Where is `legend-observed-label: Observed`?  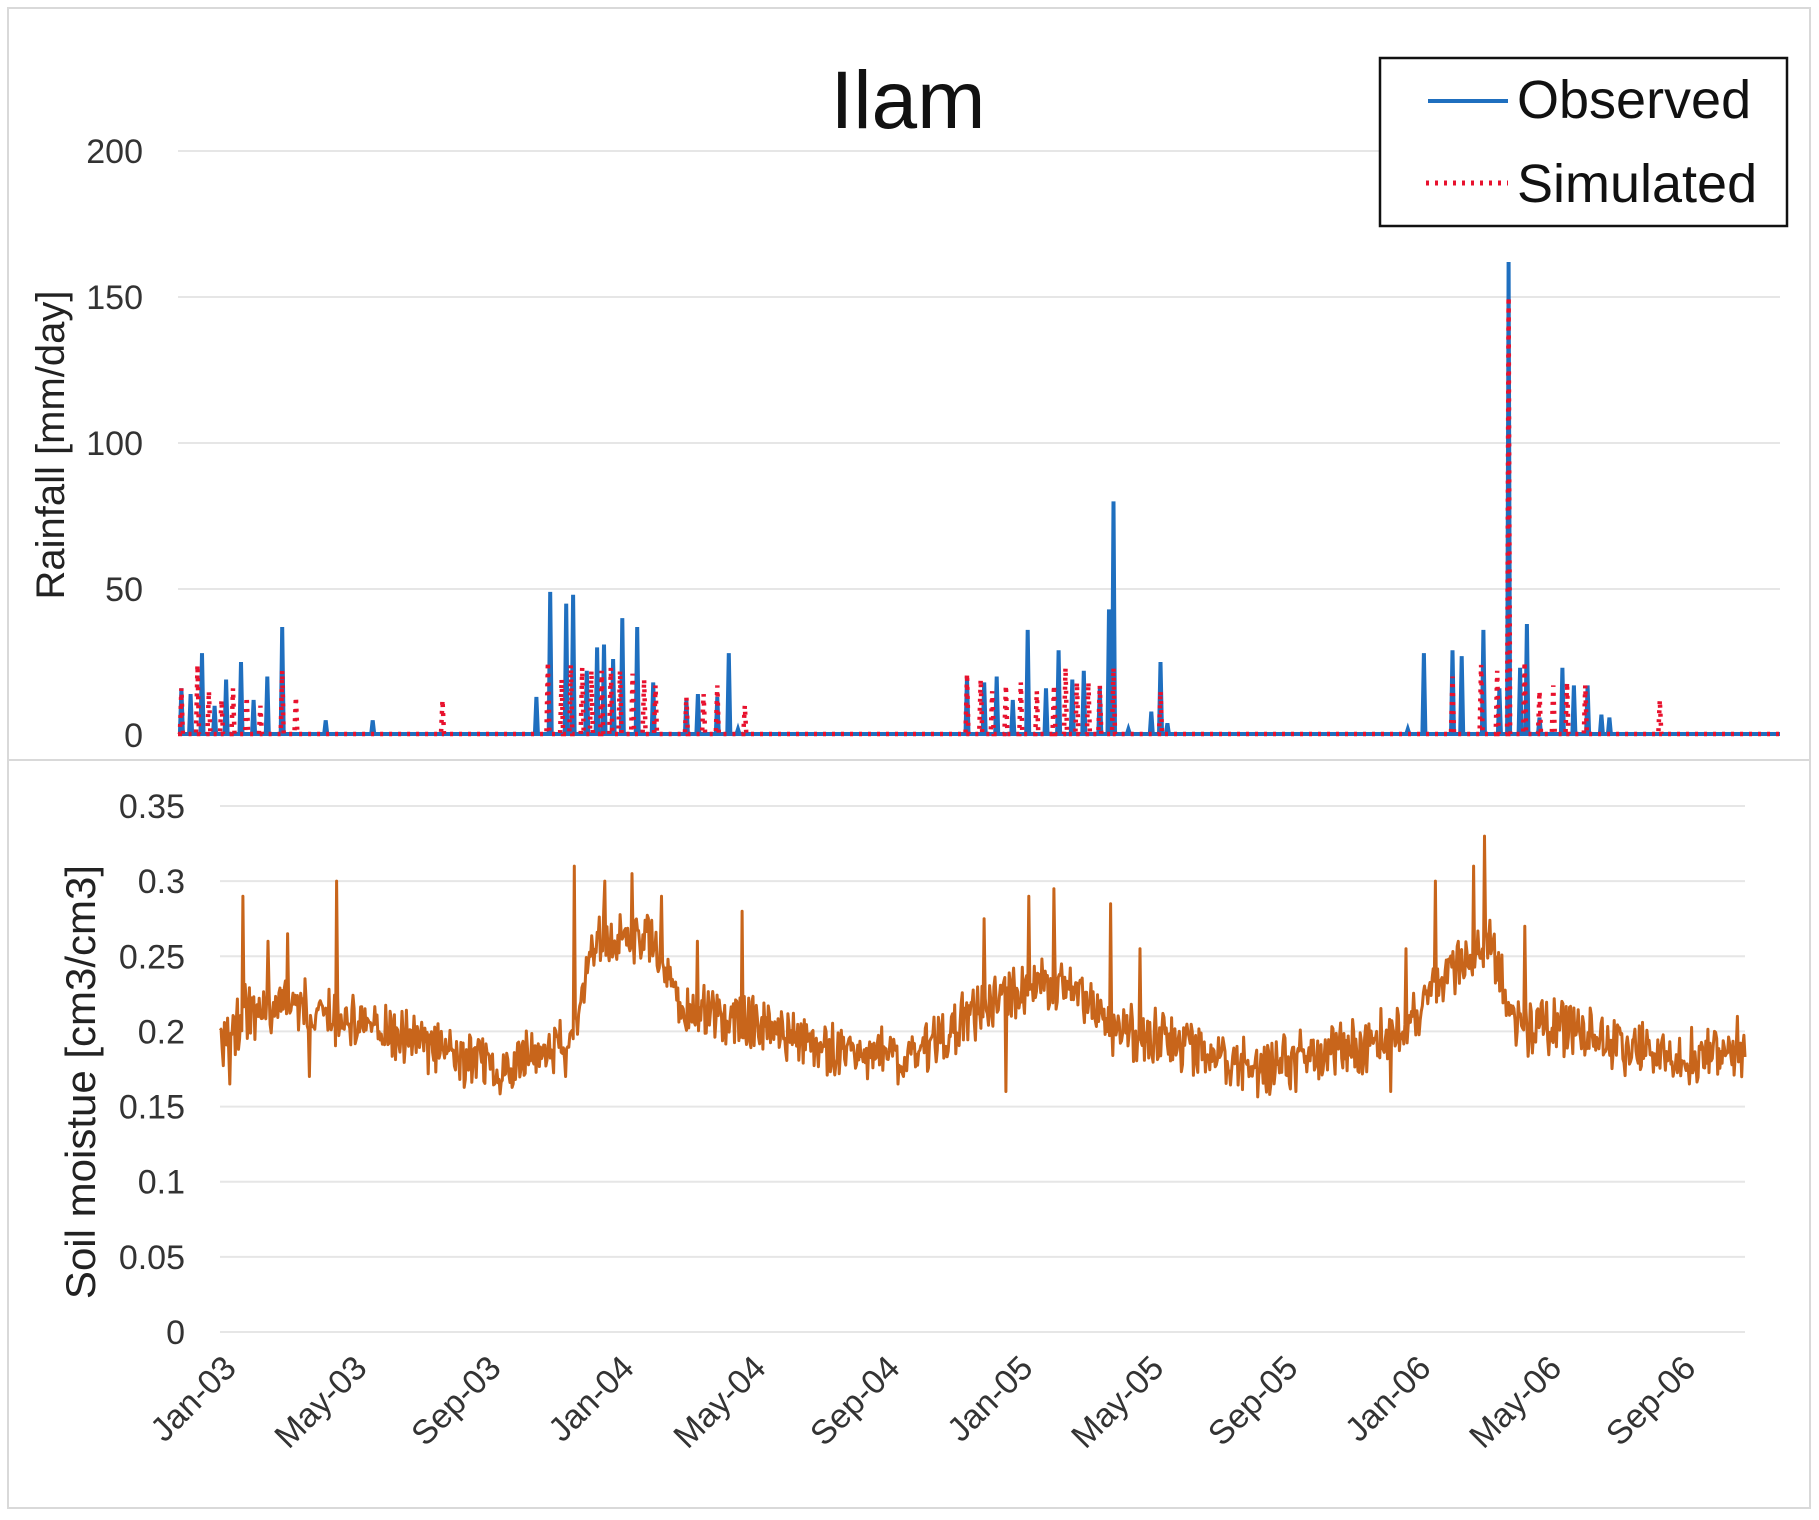 legend-observed-label: Observed is located at coordinates (1634, 100).